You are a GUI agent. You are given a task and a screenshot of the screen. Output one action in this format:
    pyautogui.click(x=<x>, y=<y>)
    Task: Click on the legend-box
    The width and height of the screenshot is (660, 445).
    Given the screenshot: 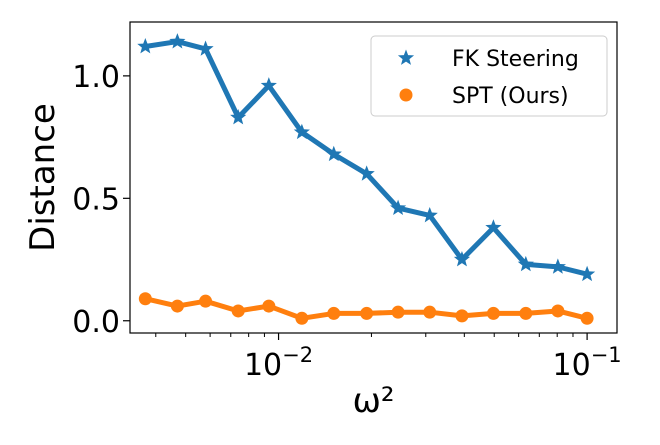 What is the action you would take?
    pyautogui.click(x=489, y=76)
    